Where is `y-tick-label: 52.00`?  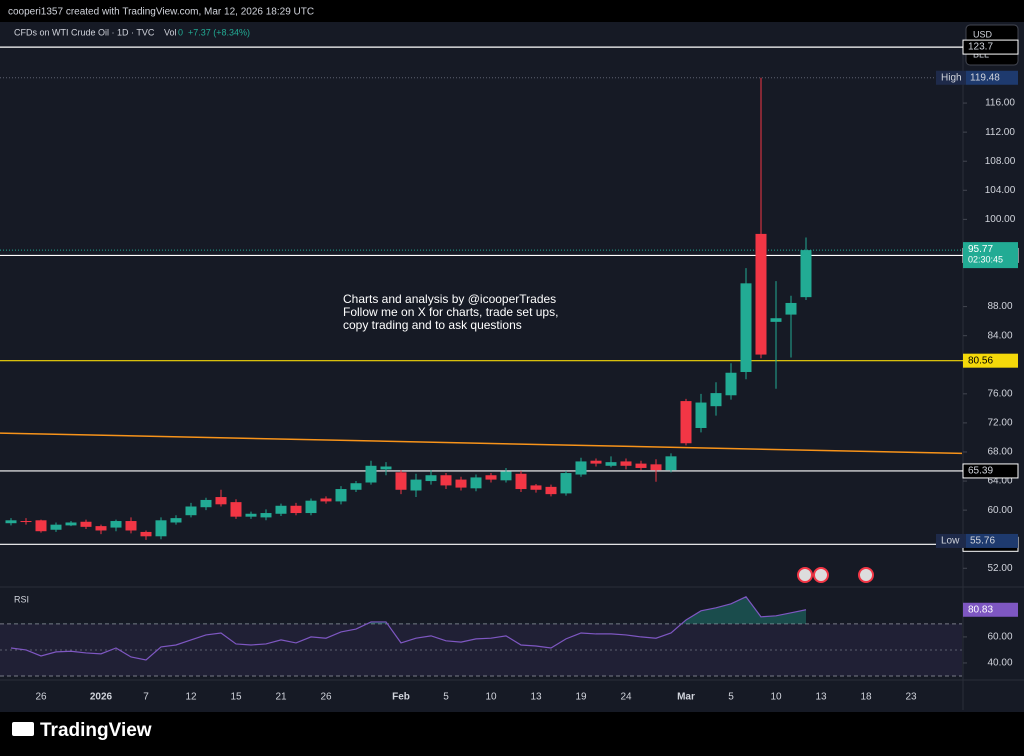 y-tick-label: 52.00 is located at coordinates (999, 568).